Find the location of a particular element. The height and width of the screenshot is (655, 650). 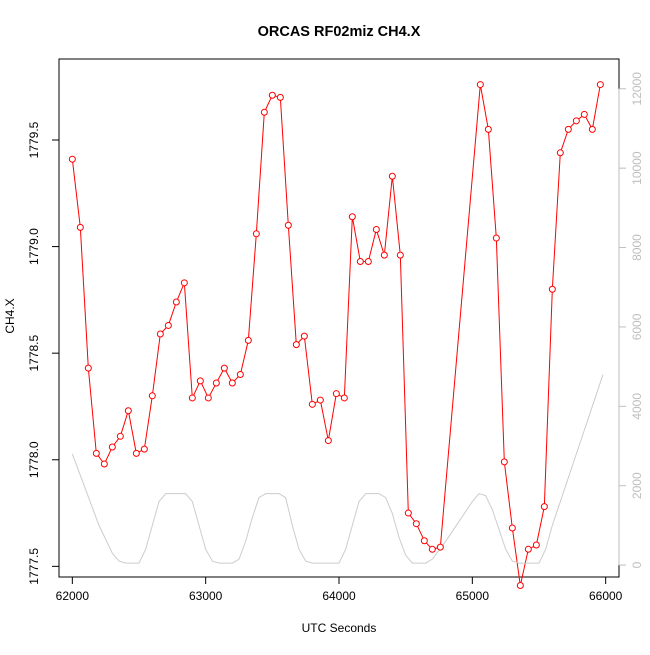

x-tick-label: 63000 is located at coordinates (206, 596).